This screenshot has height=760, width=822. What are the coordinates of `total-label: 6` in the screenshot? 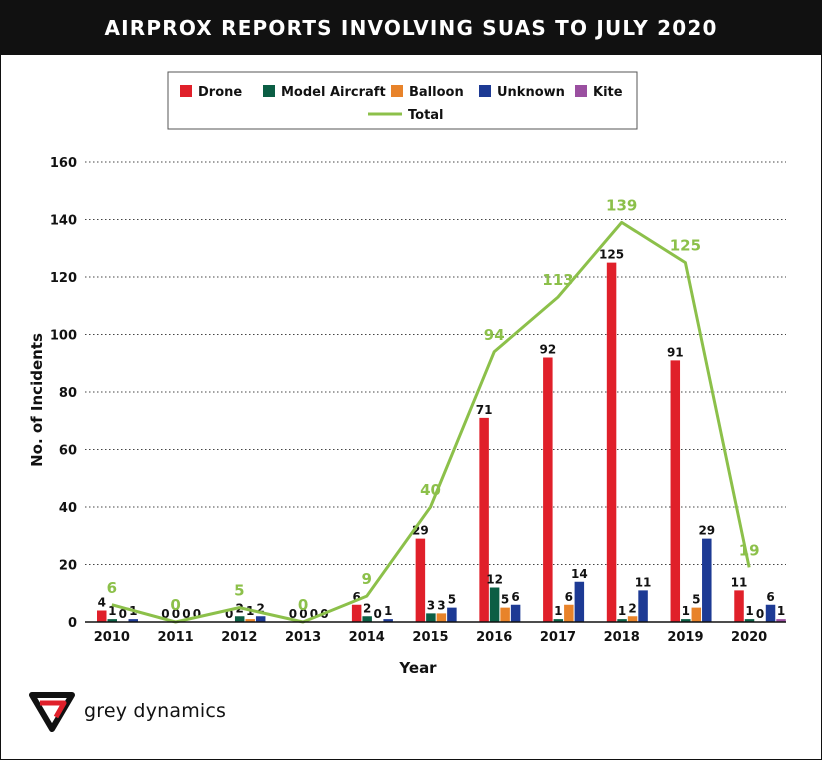 It's located at (112, 588).